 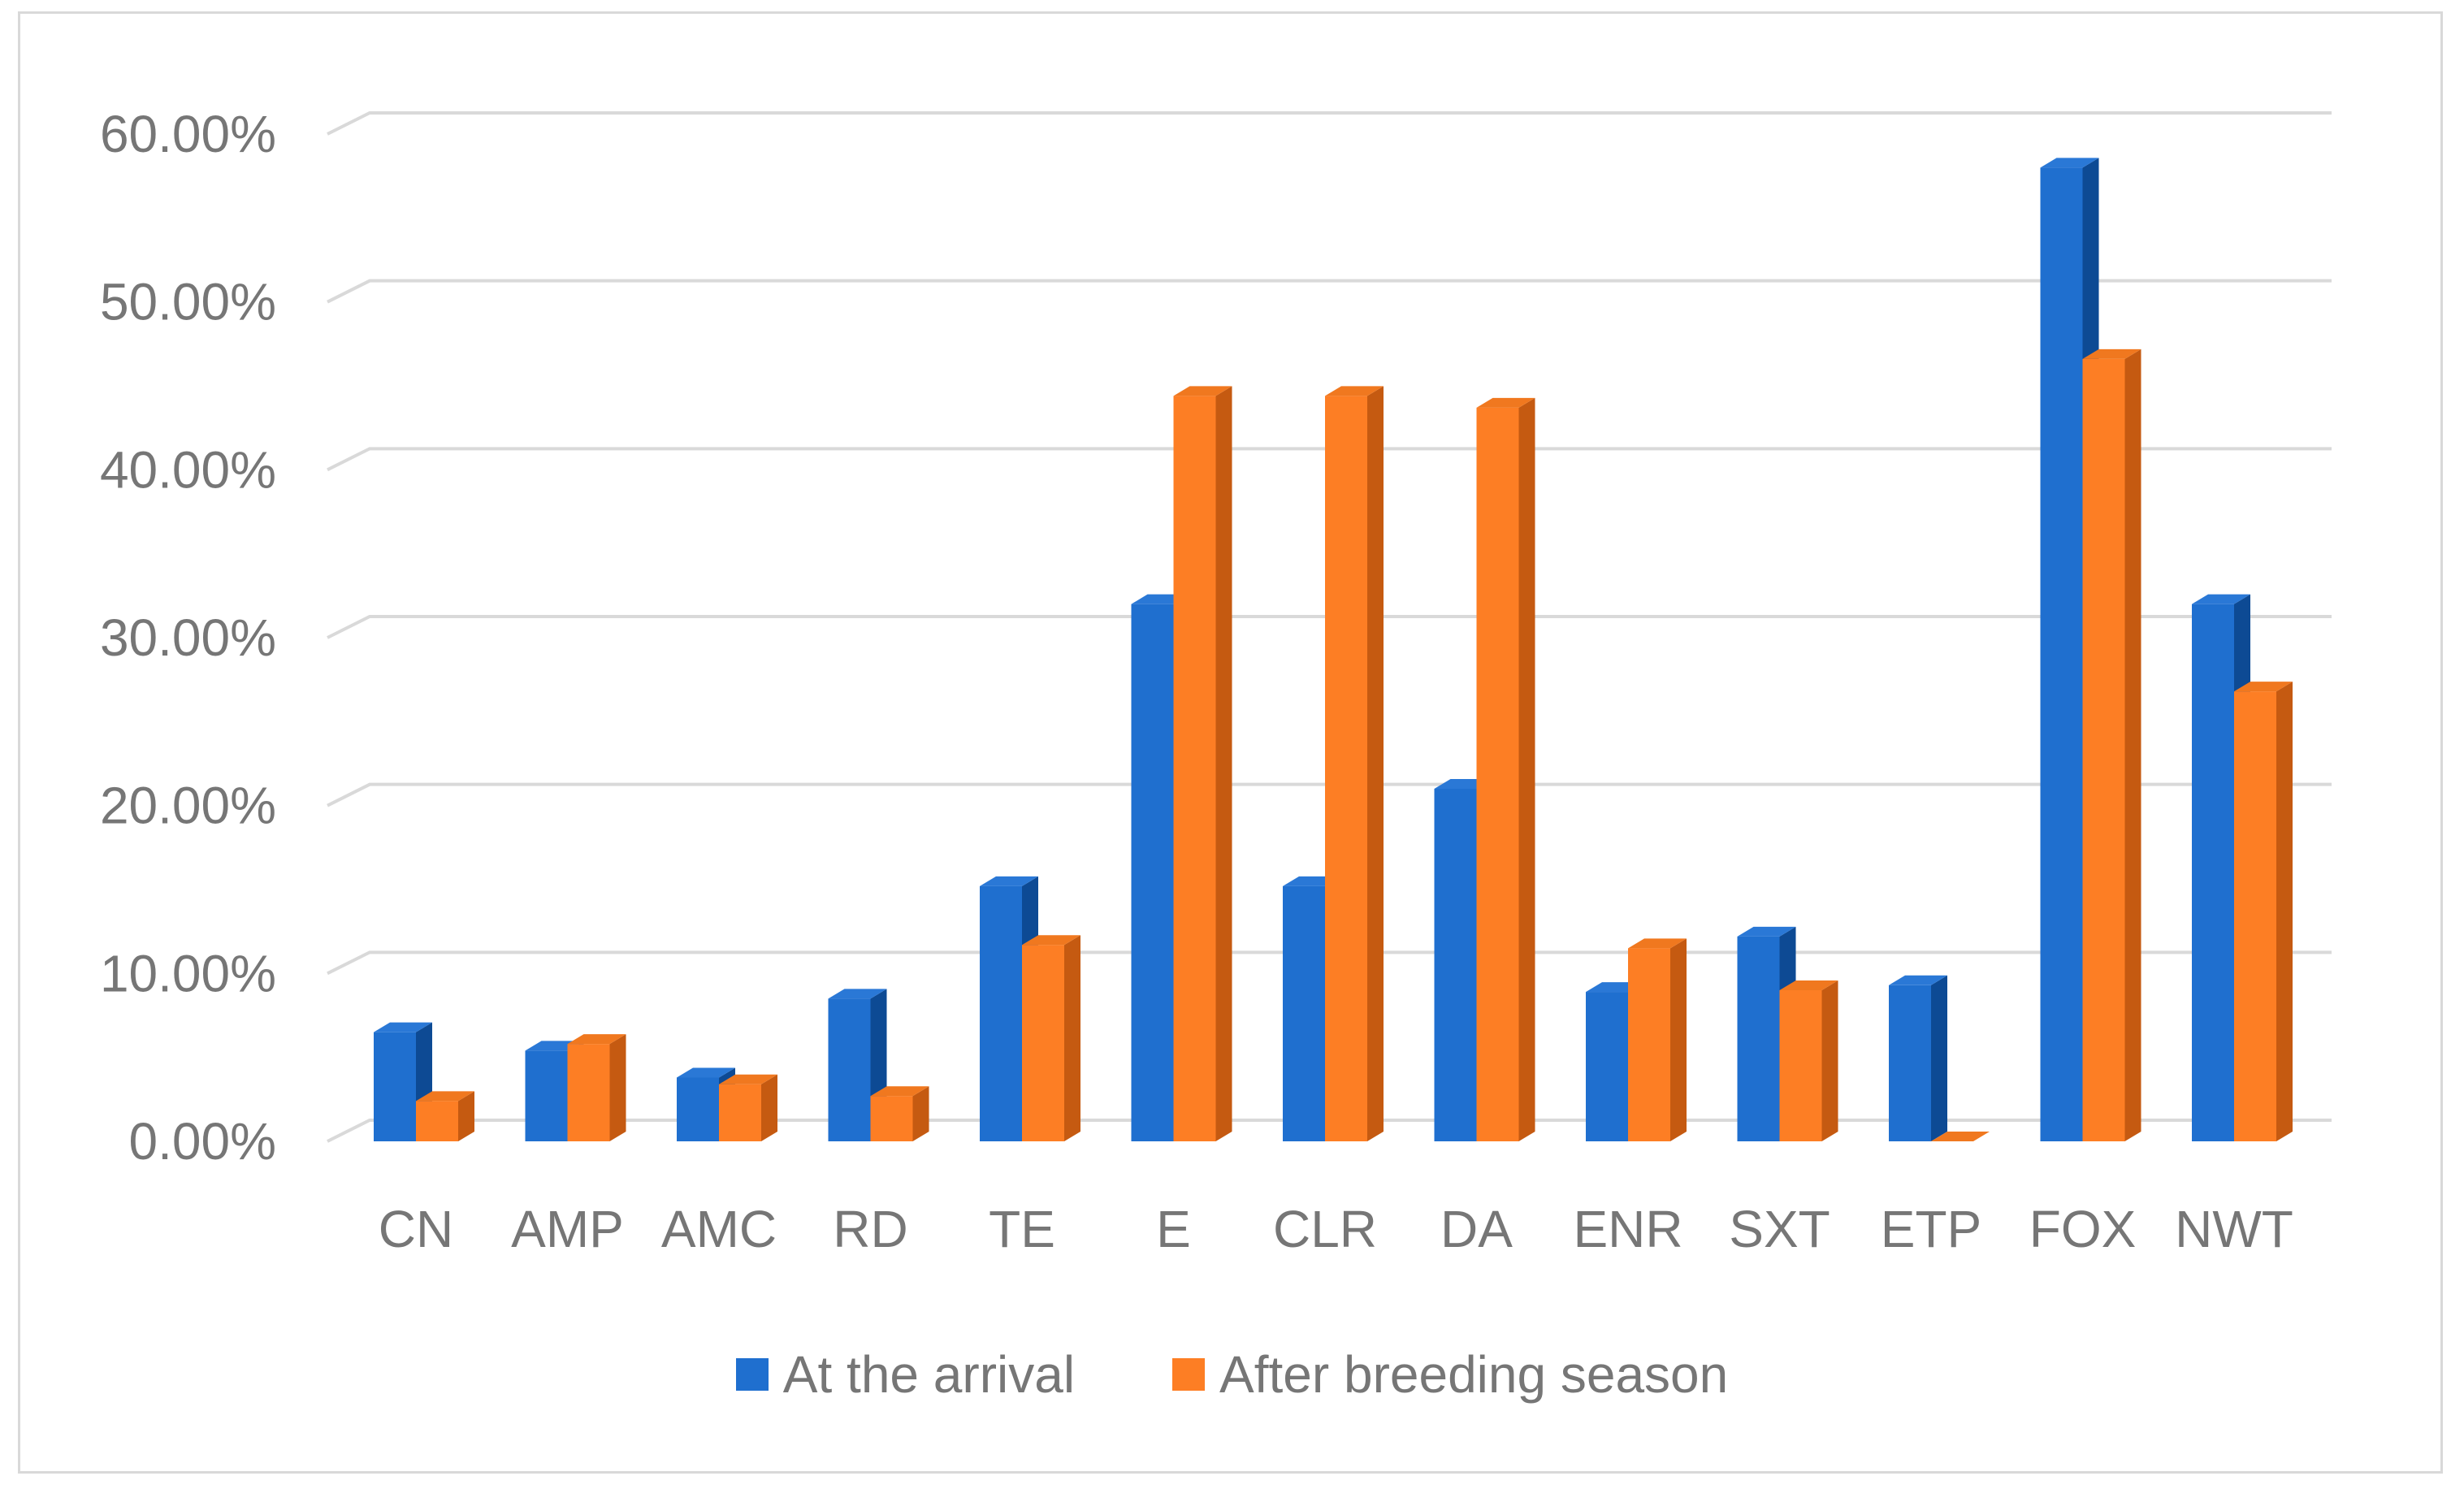 I want to click on legend-label-series-2: After breeding season, so click(x=1474, y=1375).